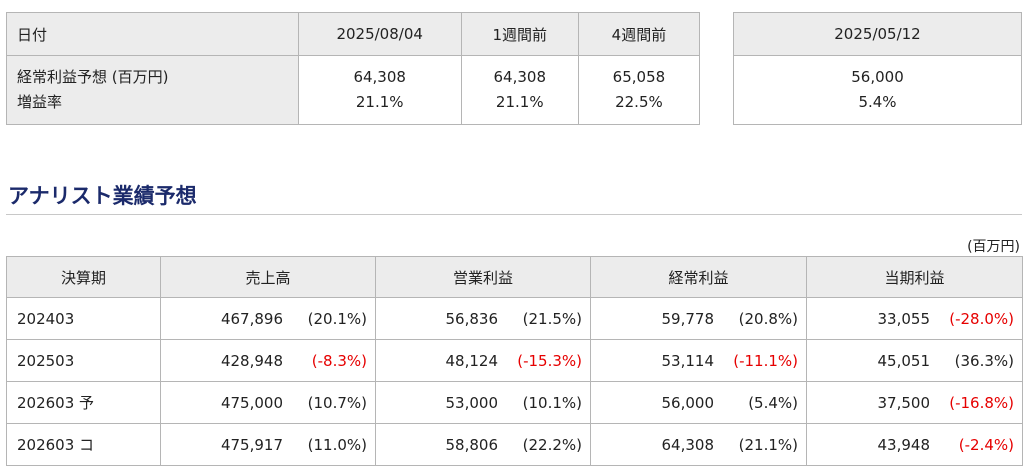 The height and width of the screenshot is (467, 1024). What do you see at coordinates (877, 77) in the screenshot?
I see `side-profit: 56,000` at bounding box center [877, 77].